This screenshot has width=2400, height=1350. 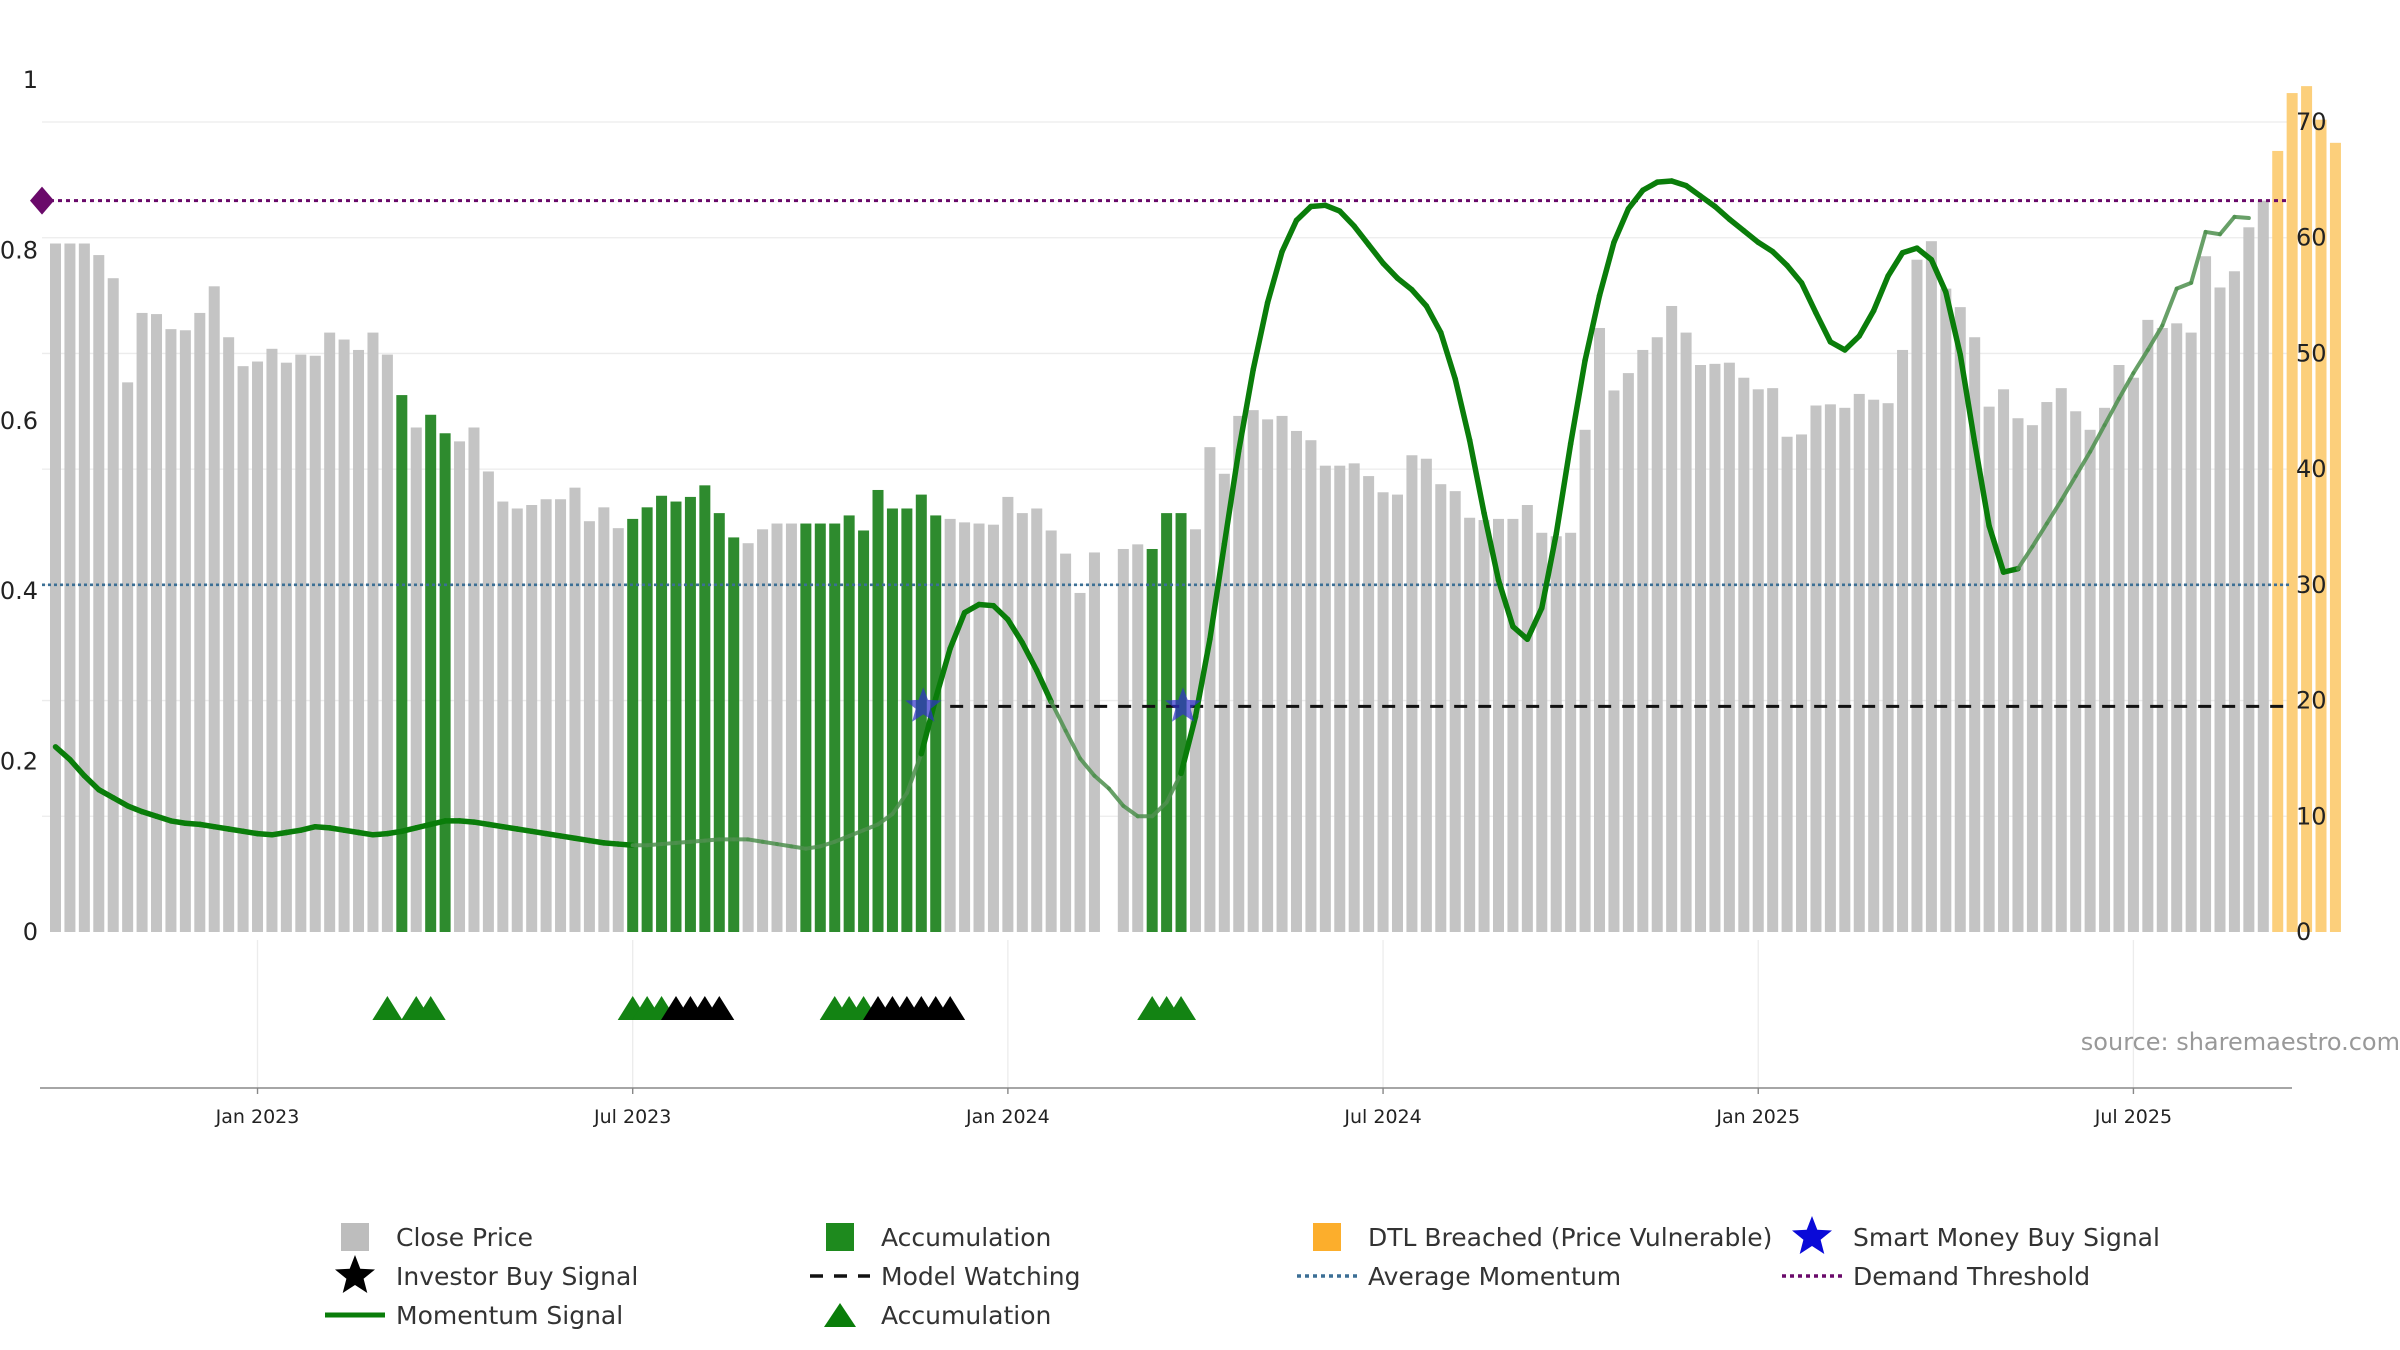 What do you see at coordinates (950, 1008) in the screenshot?
I see `investor-buy-triangle` at bounding box center [950, 1008].